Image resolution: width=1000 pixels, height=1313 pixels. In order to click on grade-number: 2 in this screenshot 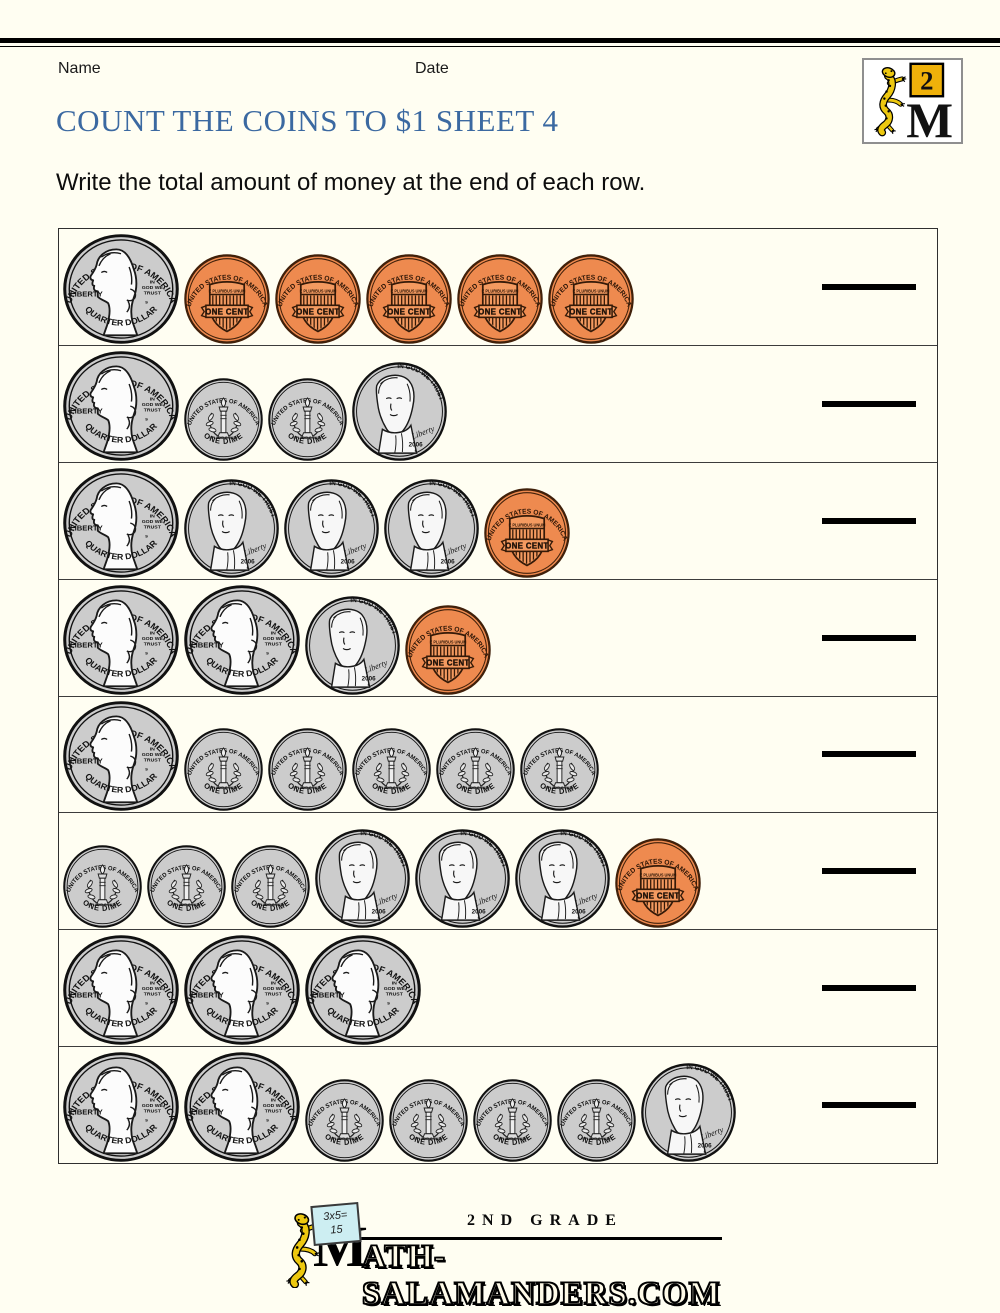, I will do `click(926, 81)`.